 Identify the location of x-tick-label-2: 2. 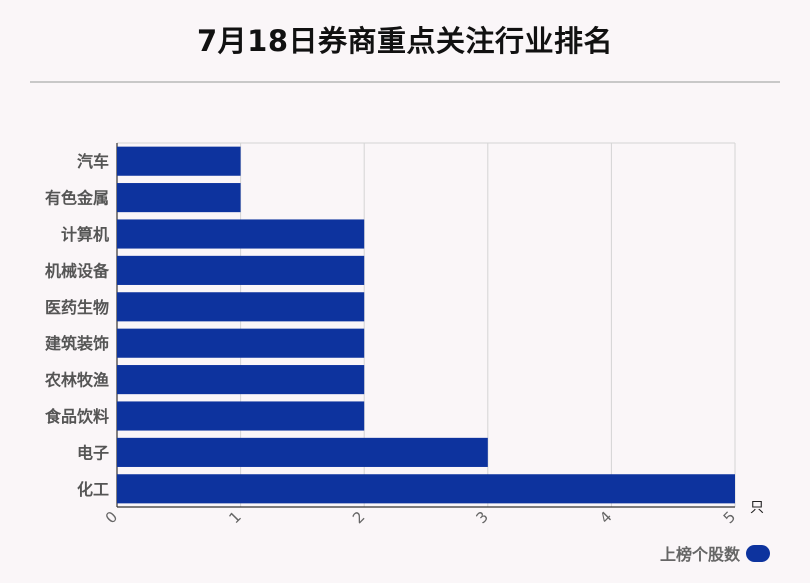
(358, 517).